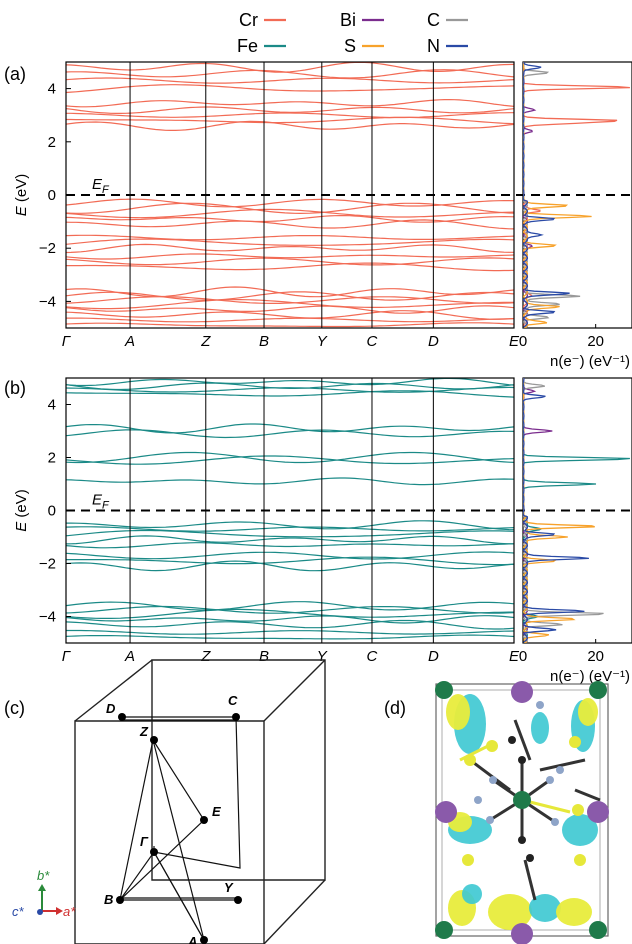 The height and width of the screenshot is (944, 632). I want to click on y-tick-label: −2, so click(47, 248).